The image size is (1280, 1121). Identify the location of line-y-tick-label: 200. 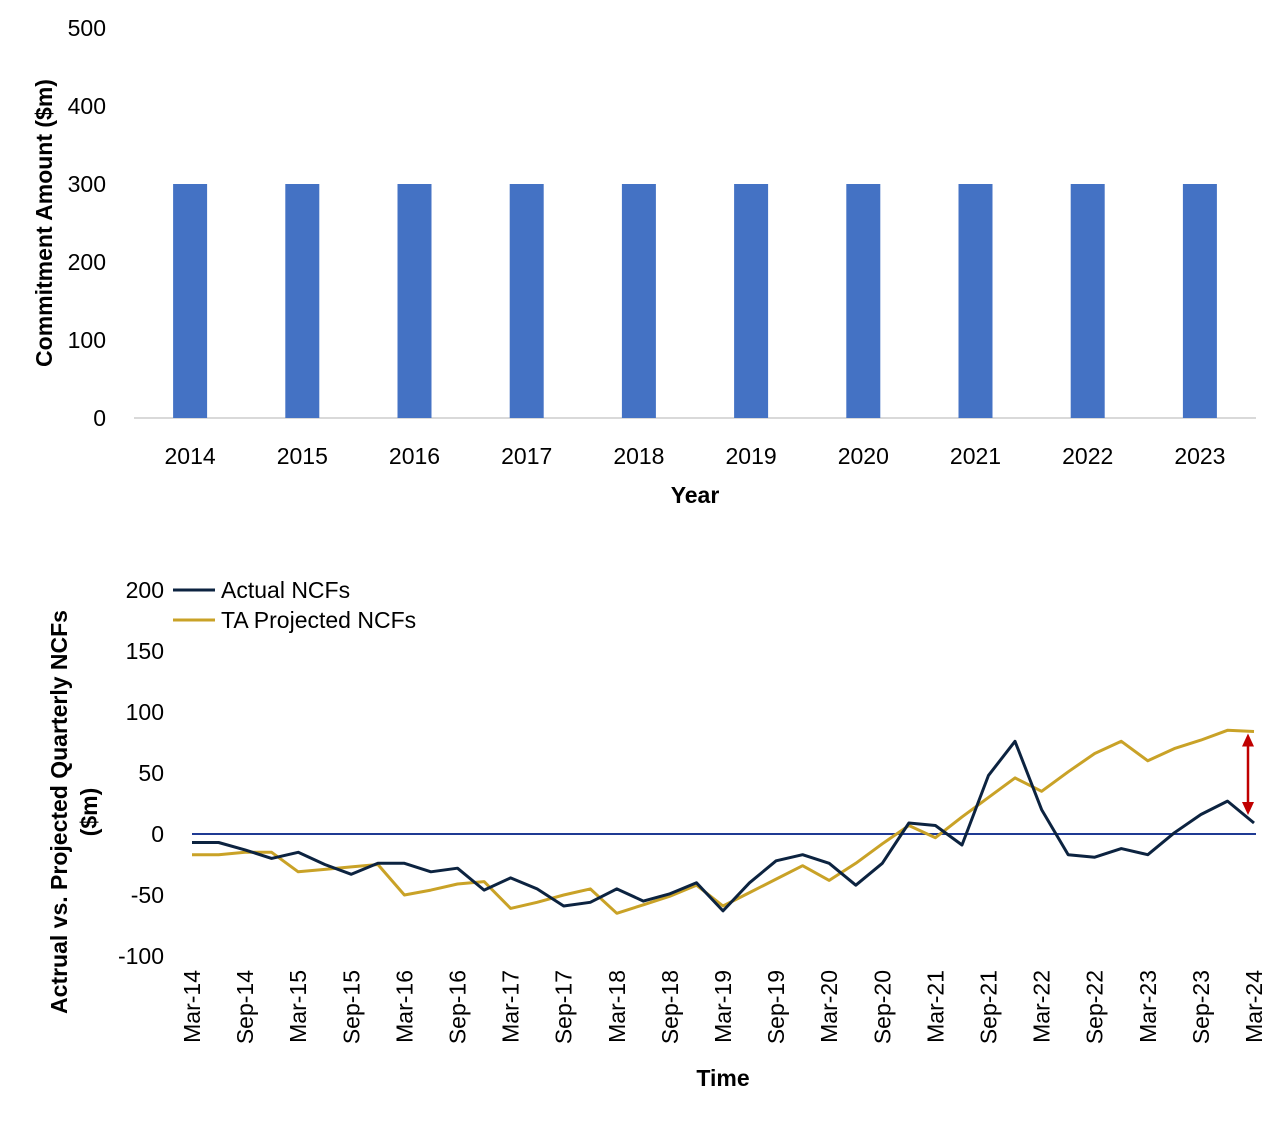
(145, 590).